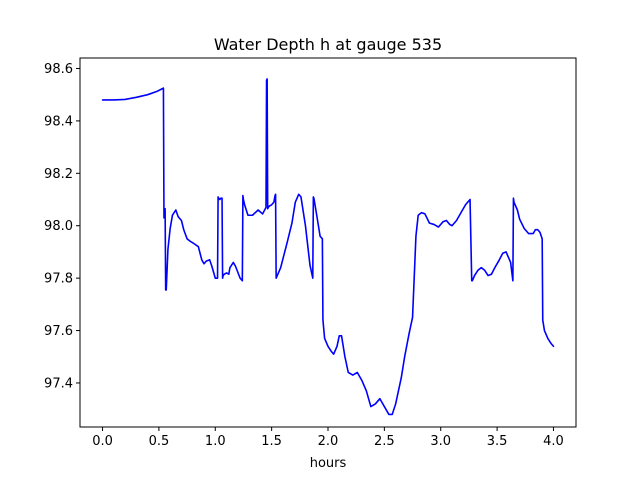 The width and height of the screenshot is (640, 480). What do you see at coordinates (215, 441) in the screenshot?
I see `x-tick-label: 1.0` at bounding box center [215, 441].